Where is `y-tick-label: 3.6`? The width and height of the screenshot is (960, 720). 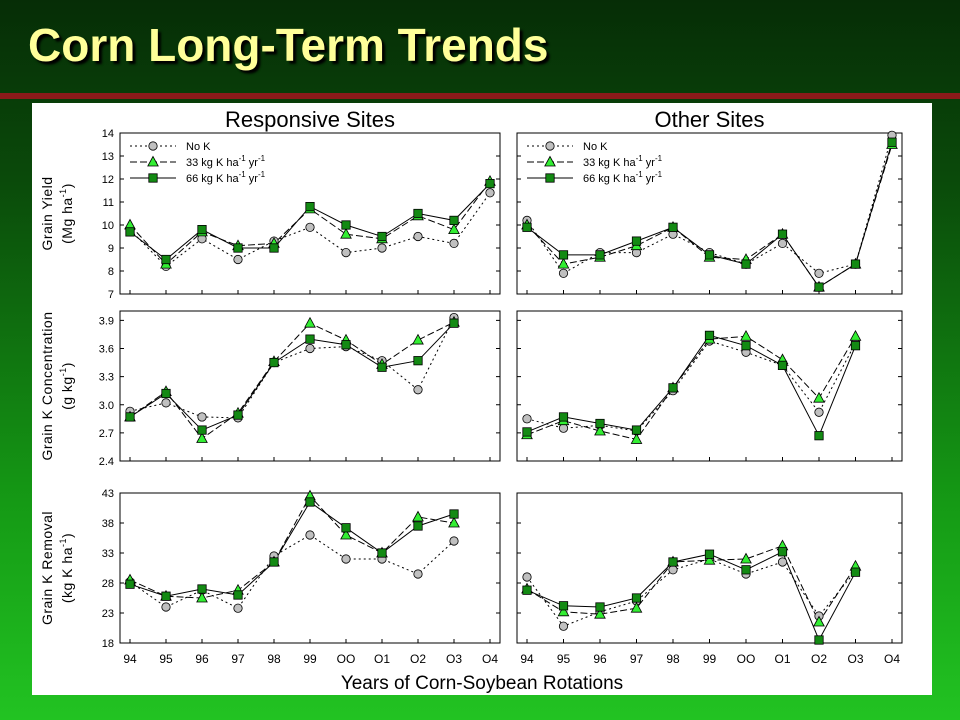 y-tick-label: 3.6 is located at coordinates (106, 350).